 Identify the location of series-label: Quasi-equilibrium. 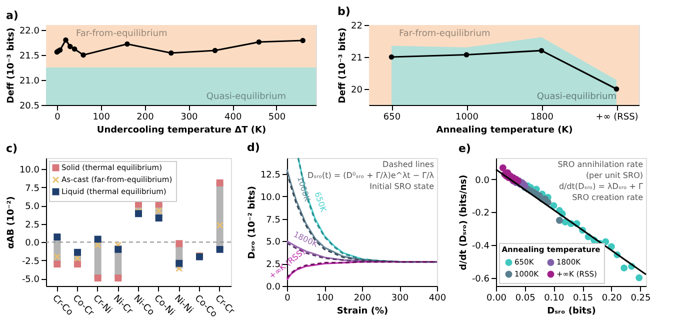
(576, 97).